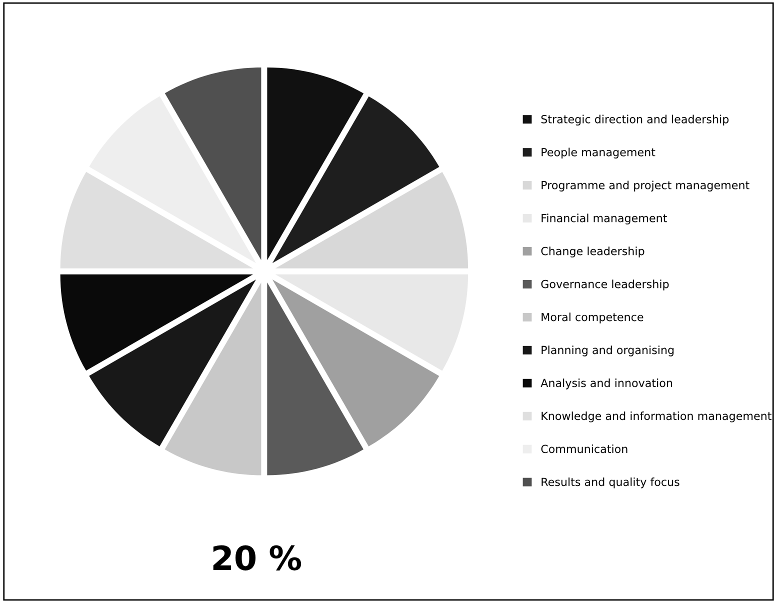 This screenshot has height=603, width=777. What do you see at coordinates (608, 351) in the screenshot?
I see `legend-label: Planning and organising` at bounding box center [608, 351].